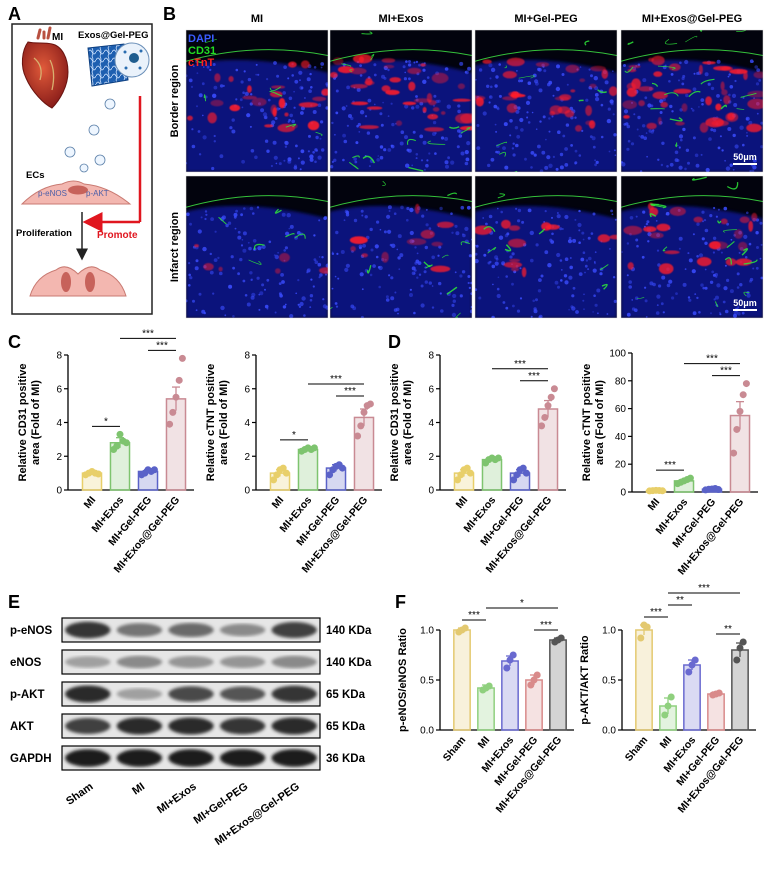  What do you see at coordinates (600, 422) in the screenshot?
I see `y-axis-label: area (Fold of MI)` at bounding box center [600, 422].